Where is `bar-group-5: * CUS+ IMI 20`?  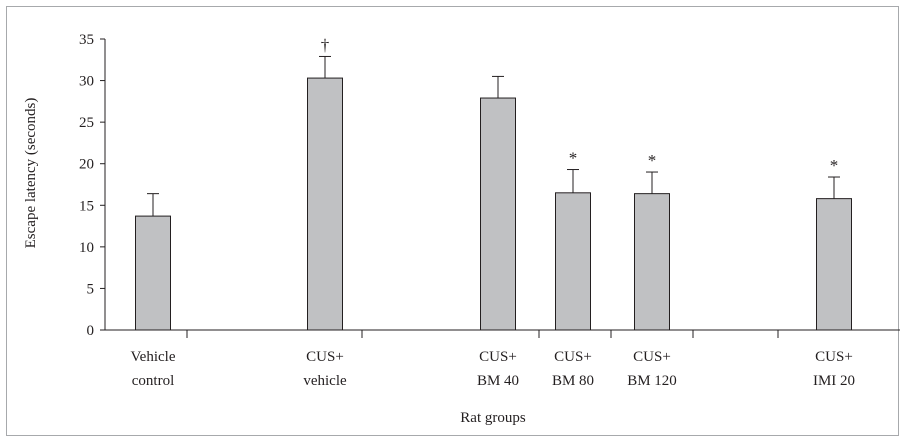 bar-group-5: * CUS+ IMI 20 is located at coordinates (834, 272).